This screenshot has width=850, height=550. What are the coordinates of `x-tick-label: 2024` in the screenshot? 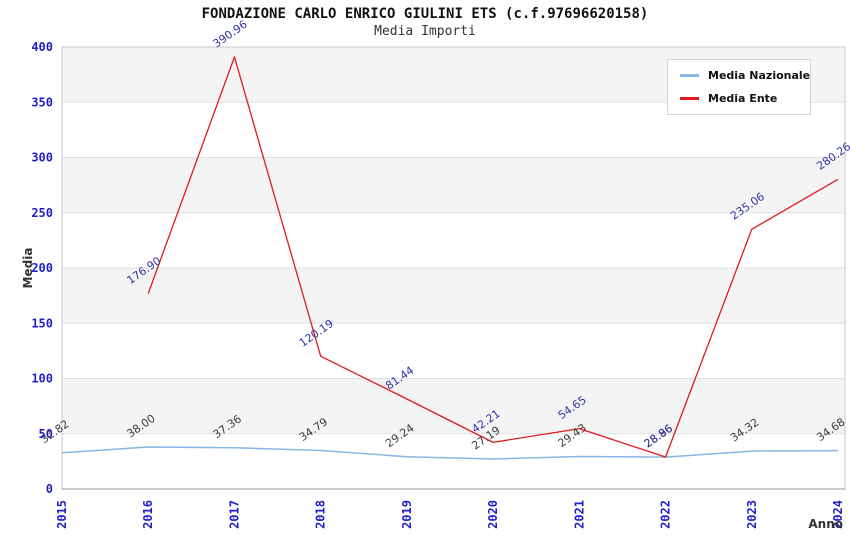 It's located at (838, 514).